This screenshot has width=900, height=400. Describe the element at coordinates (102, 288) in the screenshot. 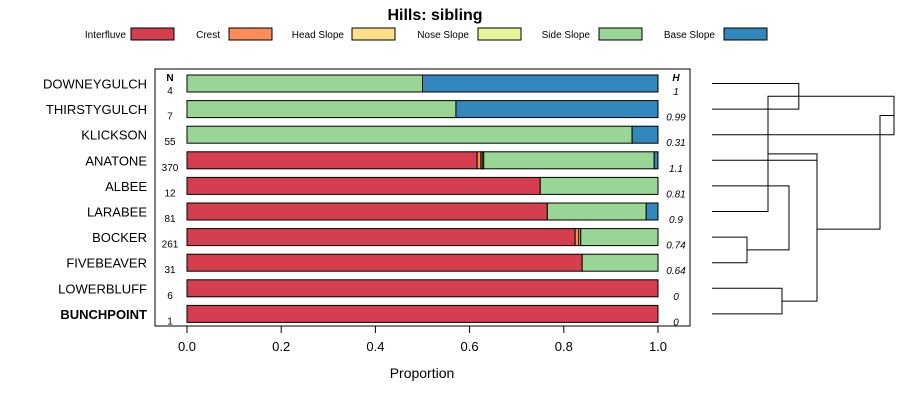

I see `row-label: LOWERBLUFF` at that location.